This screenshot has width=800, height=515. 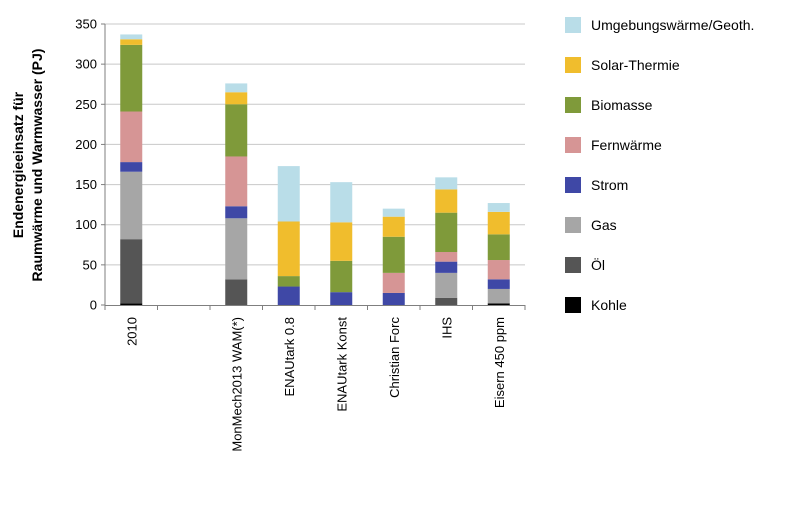 What do you see at coordinates (446, 328) in the screenshot?
I see `x-tick-label: IHS` at bounding box center [446, 328].